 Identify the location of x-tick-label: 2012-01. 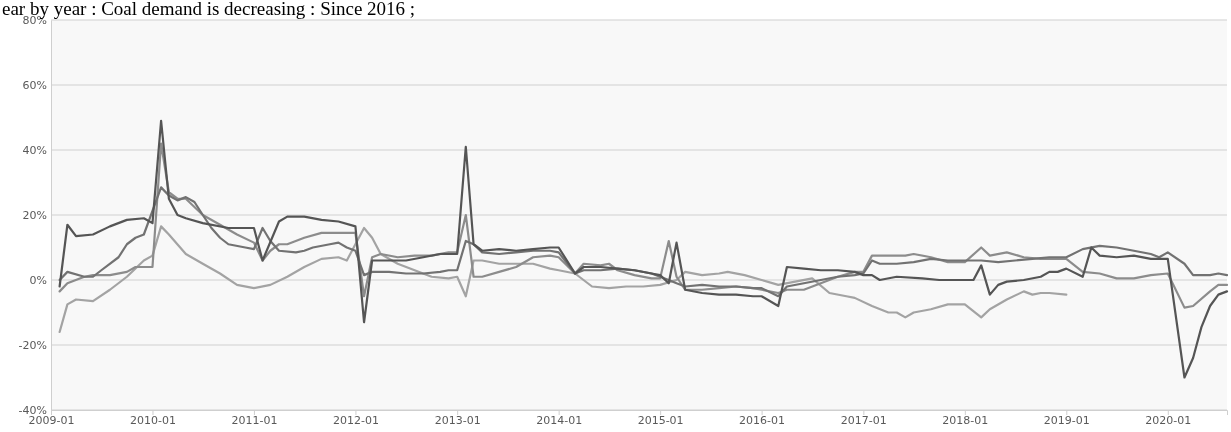
(355, 420).